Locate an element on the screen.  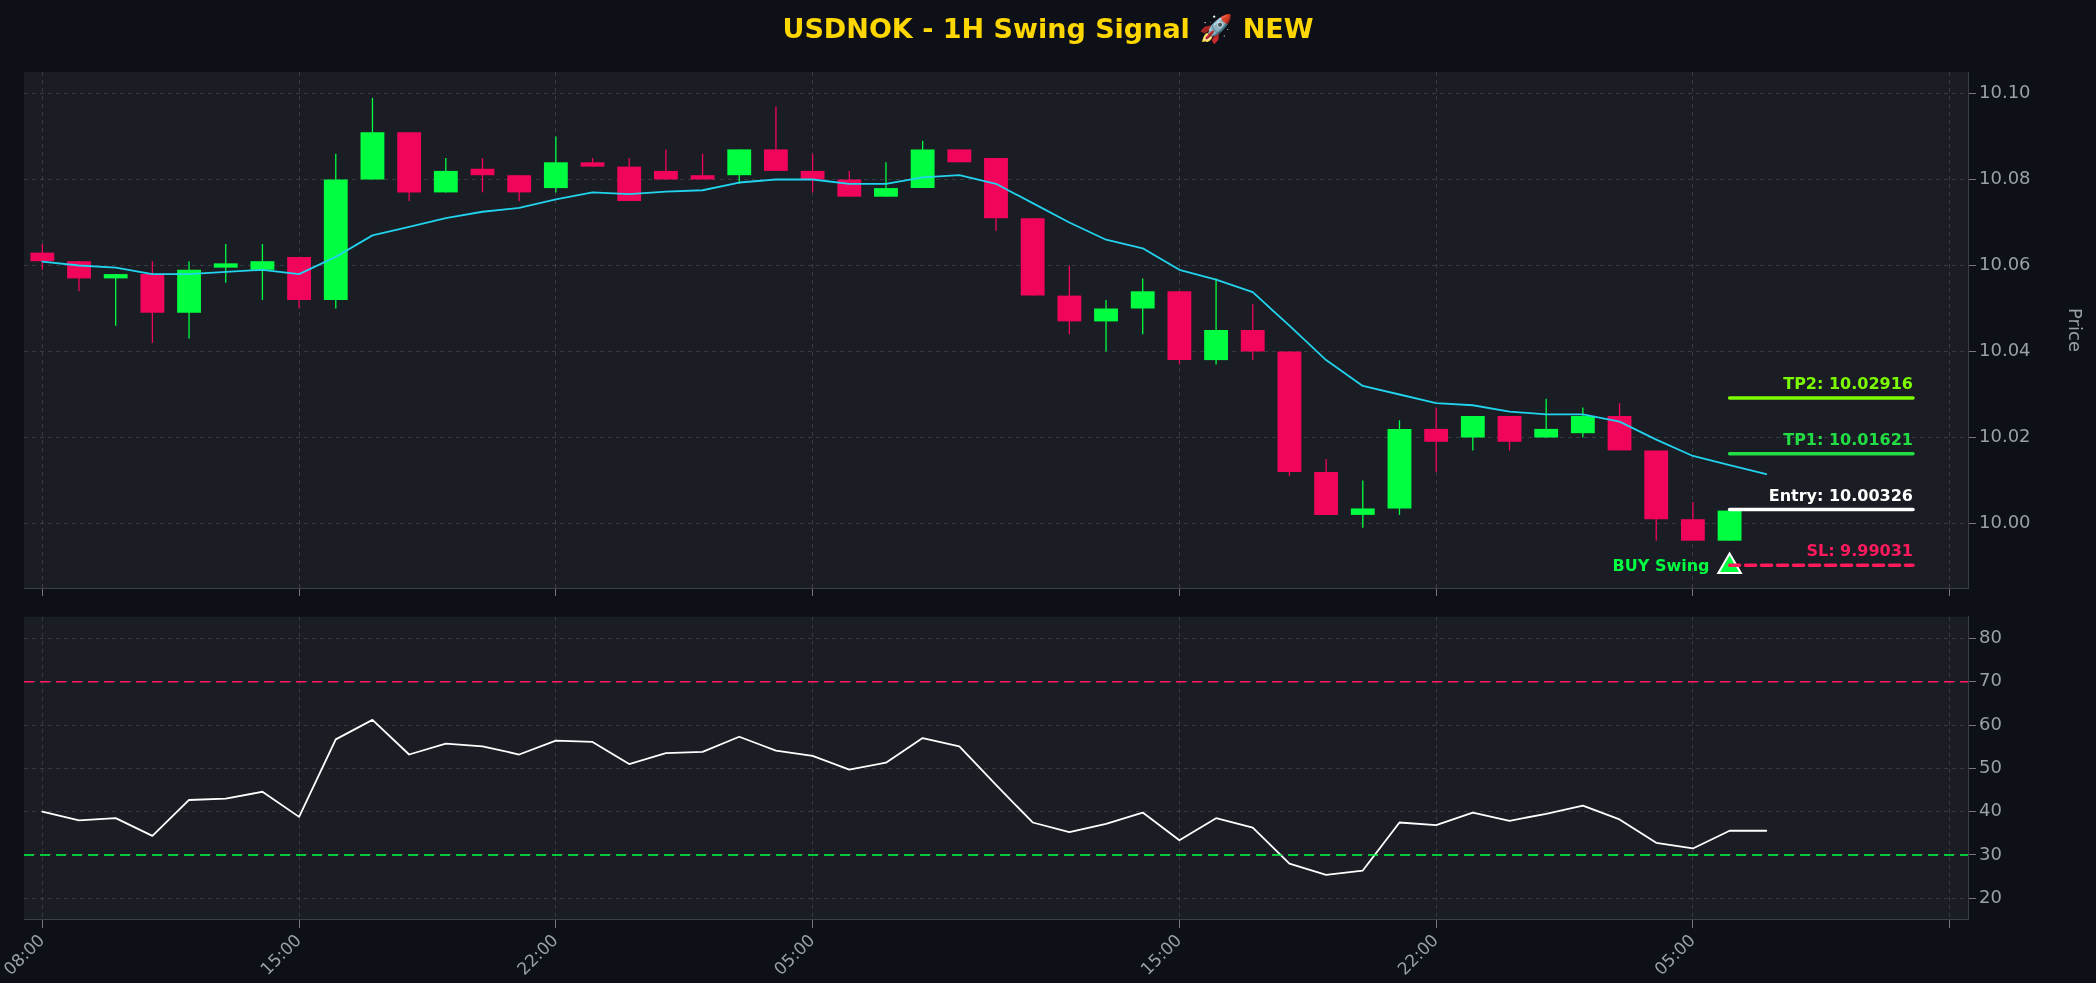
series-label: BUY Swing is located at coordinates (1661, 565).